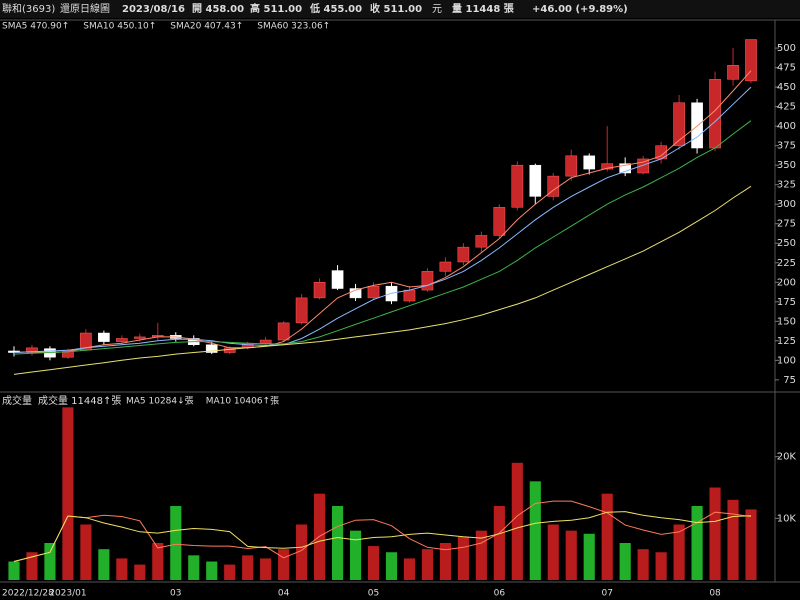  Describe the element at coordinates (28, 594) in the screenshot. I see `x-tick-label: 2022/12/28` at that location.